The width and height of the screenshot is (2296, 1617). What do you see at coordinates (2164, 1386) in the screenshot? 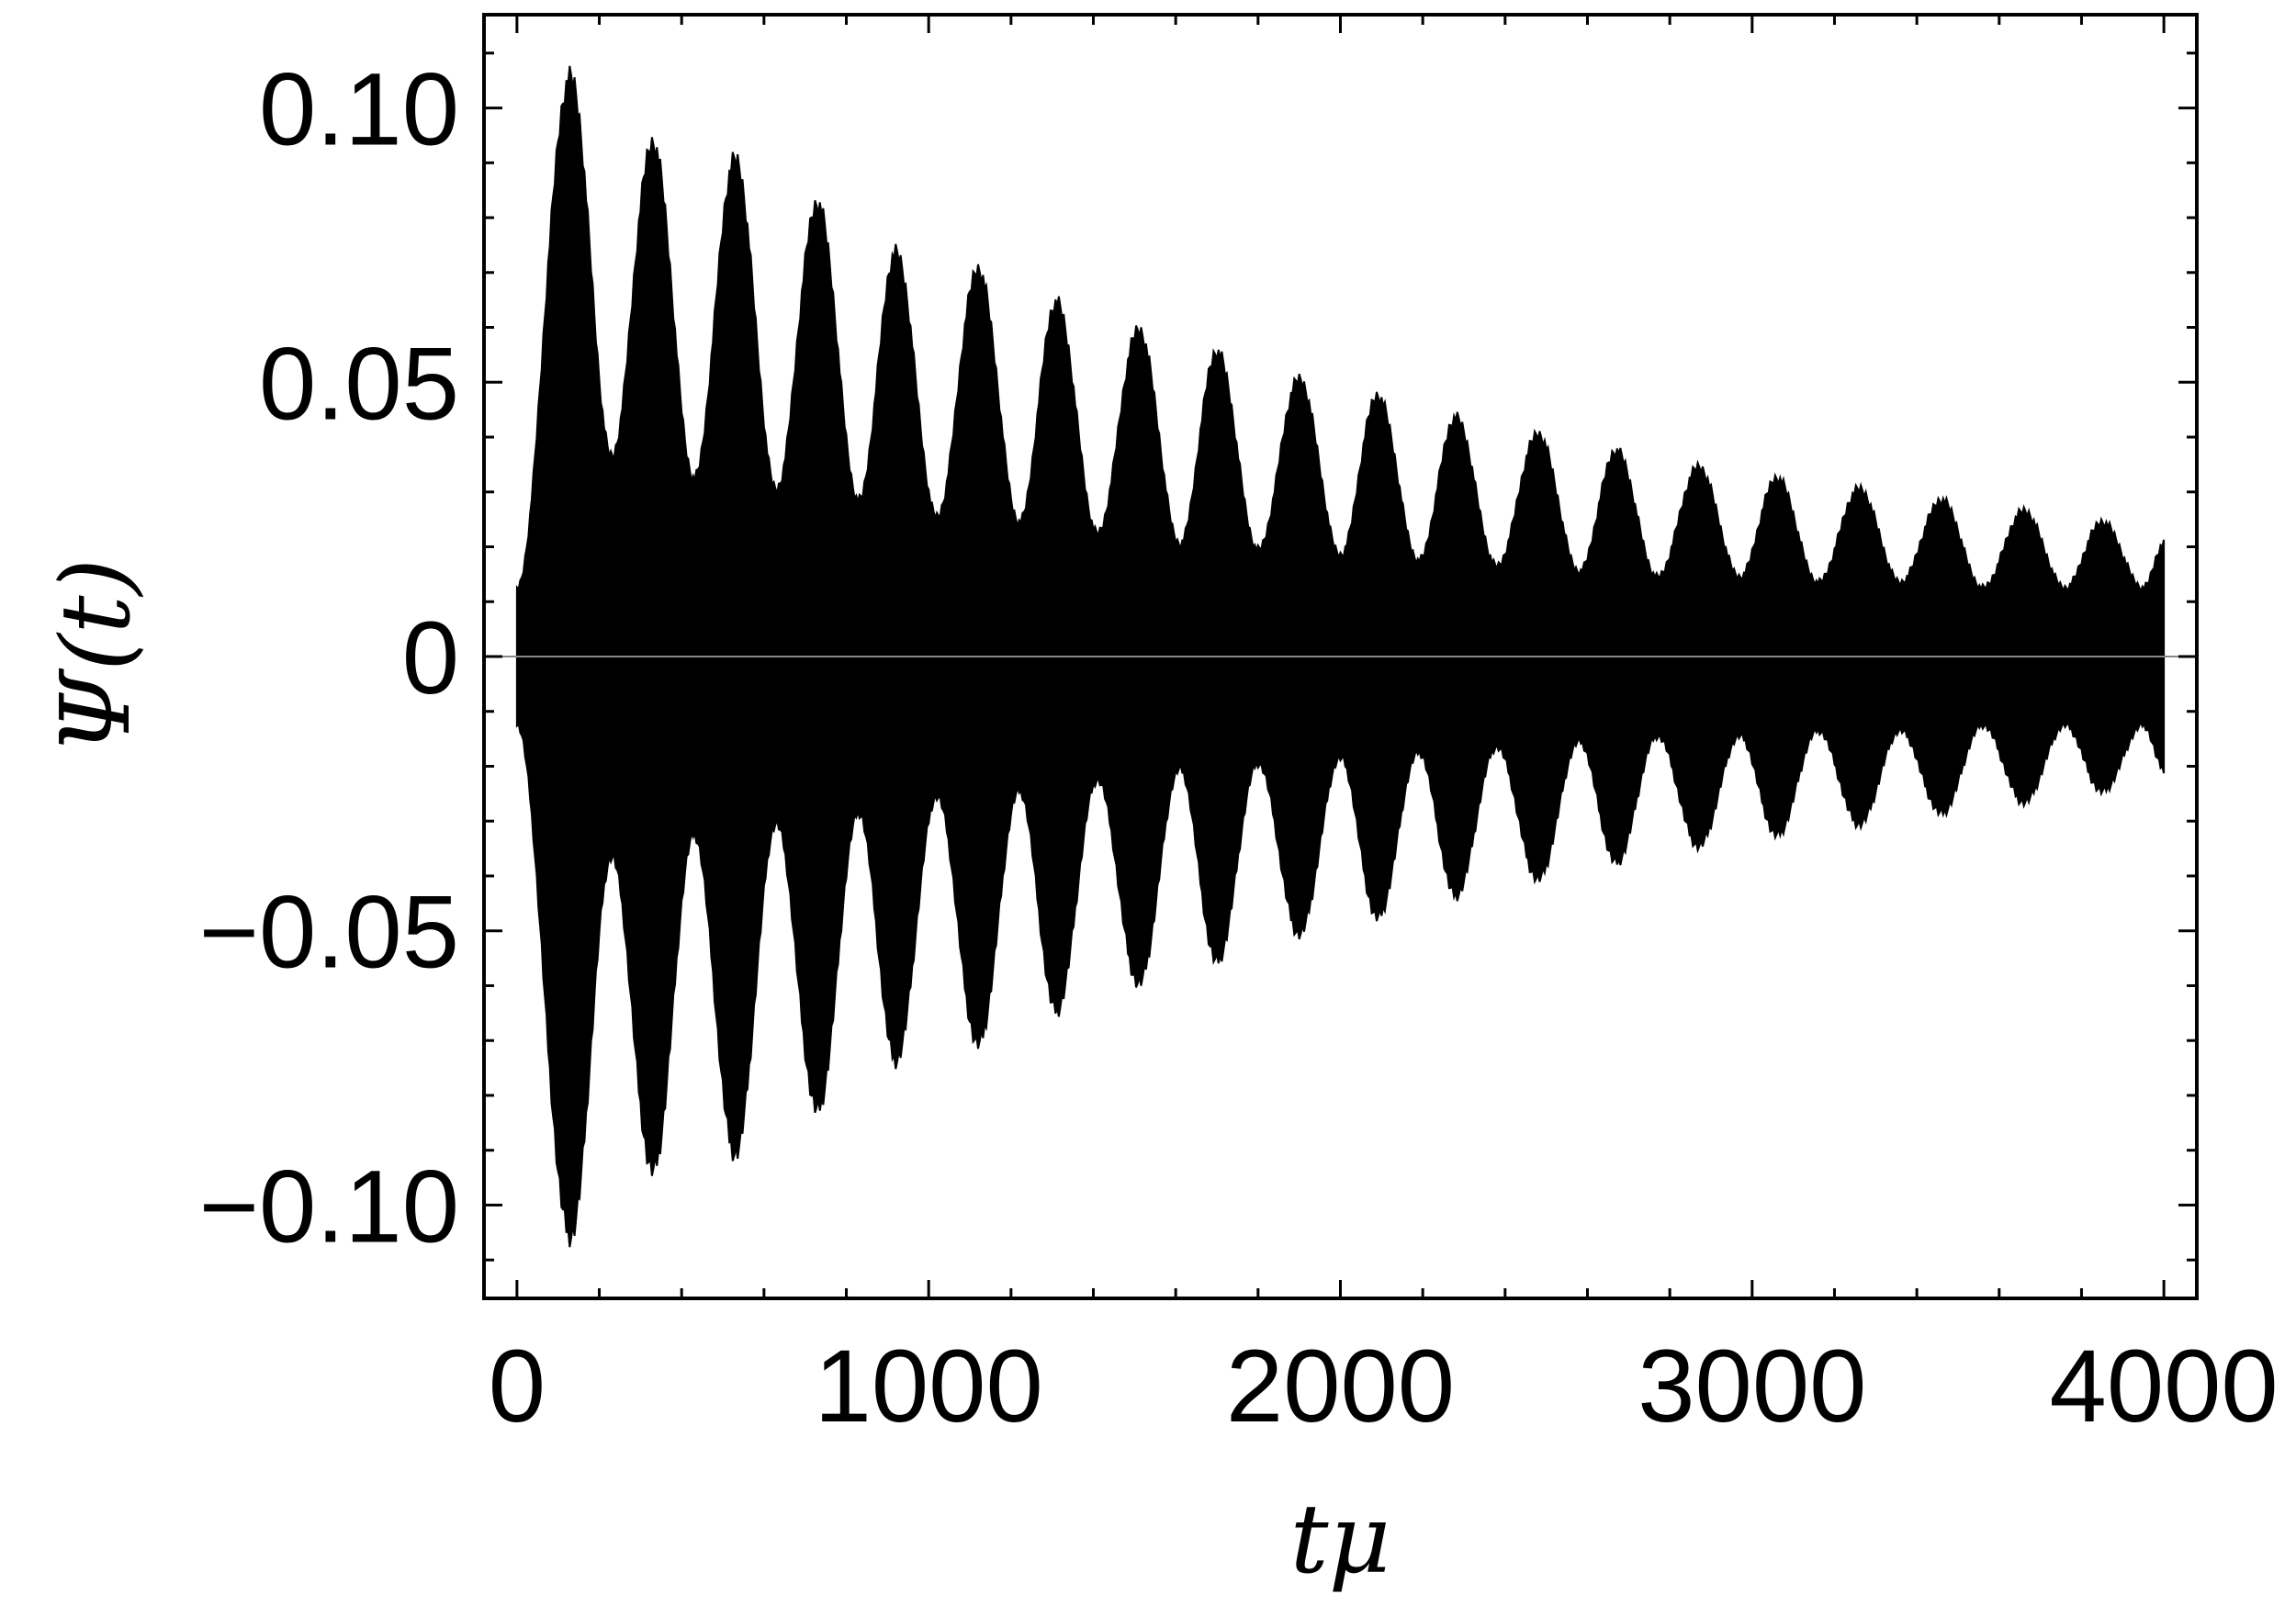
I see `x-tick-label: 4000` at bounding box center [2164, 1386].